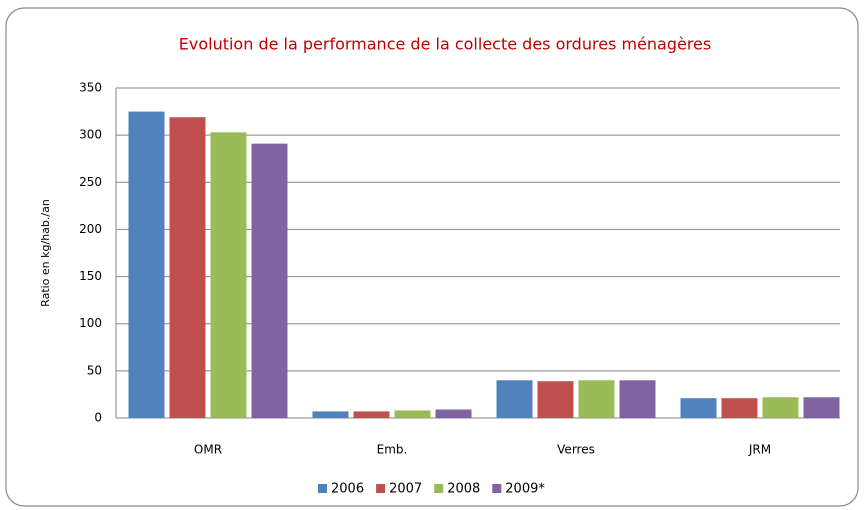  Describe the element at coordinates (98, 418) in the screenshot. I see `y-tick-label: 0` at that location.